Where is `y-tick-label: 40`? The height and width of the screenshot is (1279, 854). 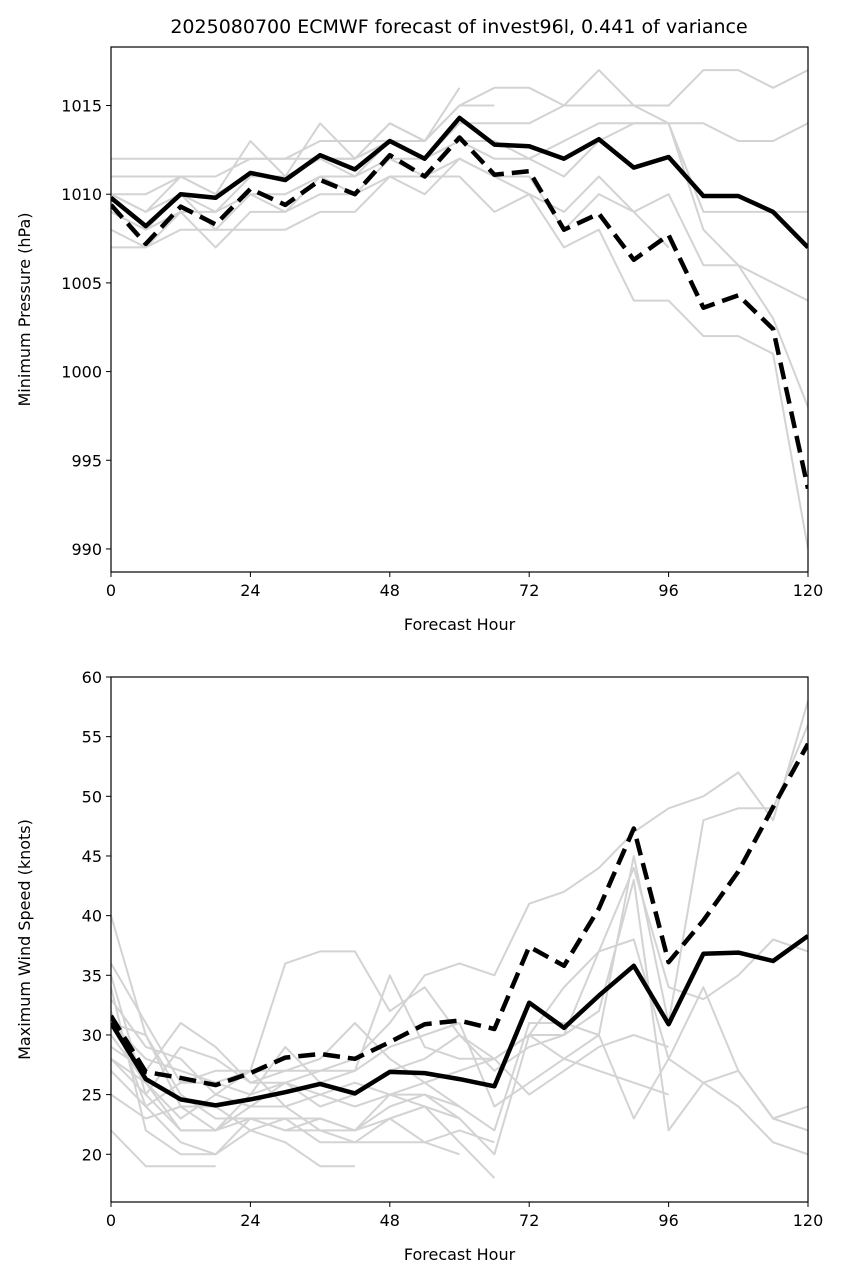 y-tick-label: 40 is located at coordinates (92, 916).